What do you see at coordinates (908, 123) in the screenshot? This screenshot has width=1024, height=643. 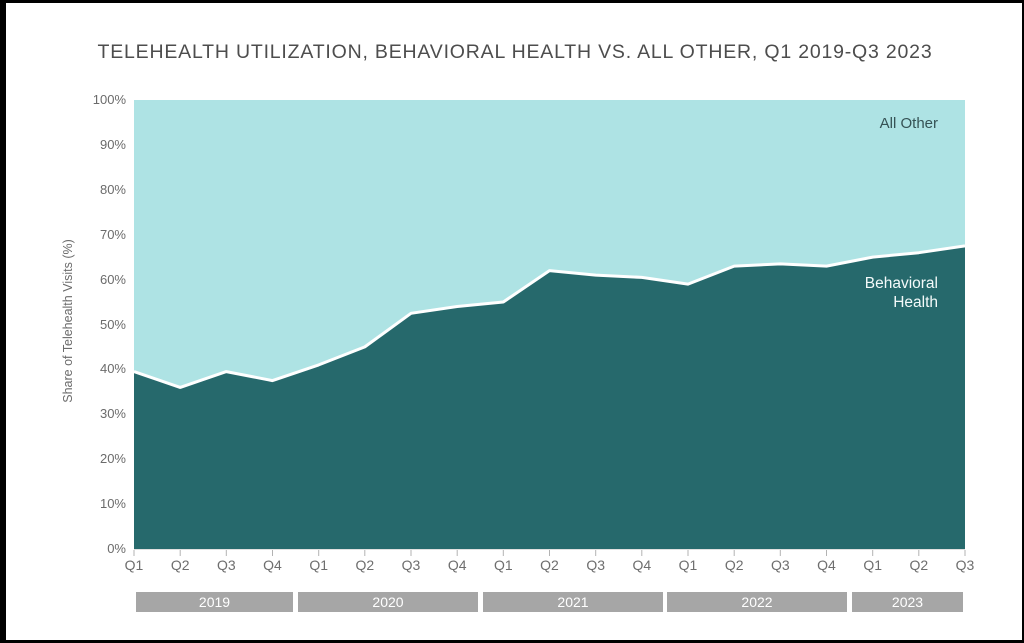 I see `series-label-all-other: All Other` at bounding box center [908, 123].